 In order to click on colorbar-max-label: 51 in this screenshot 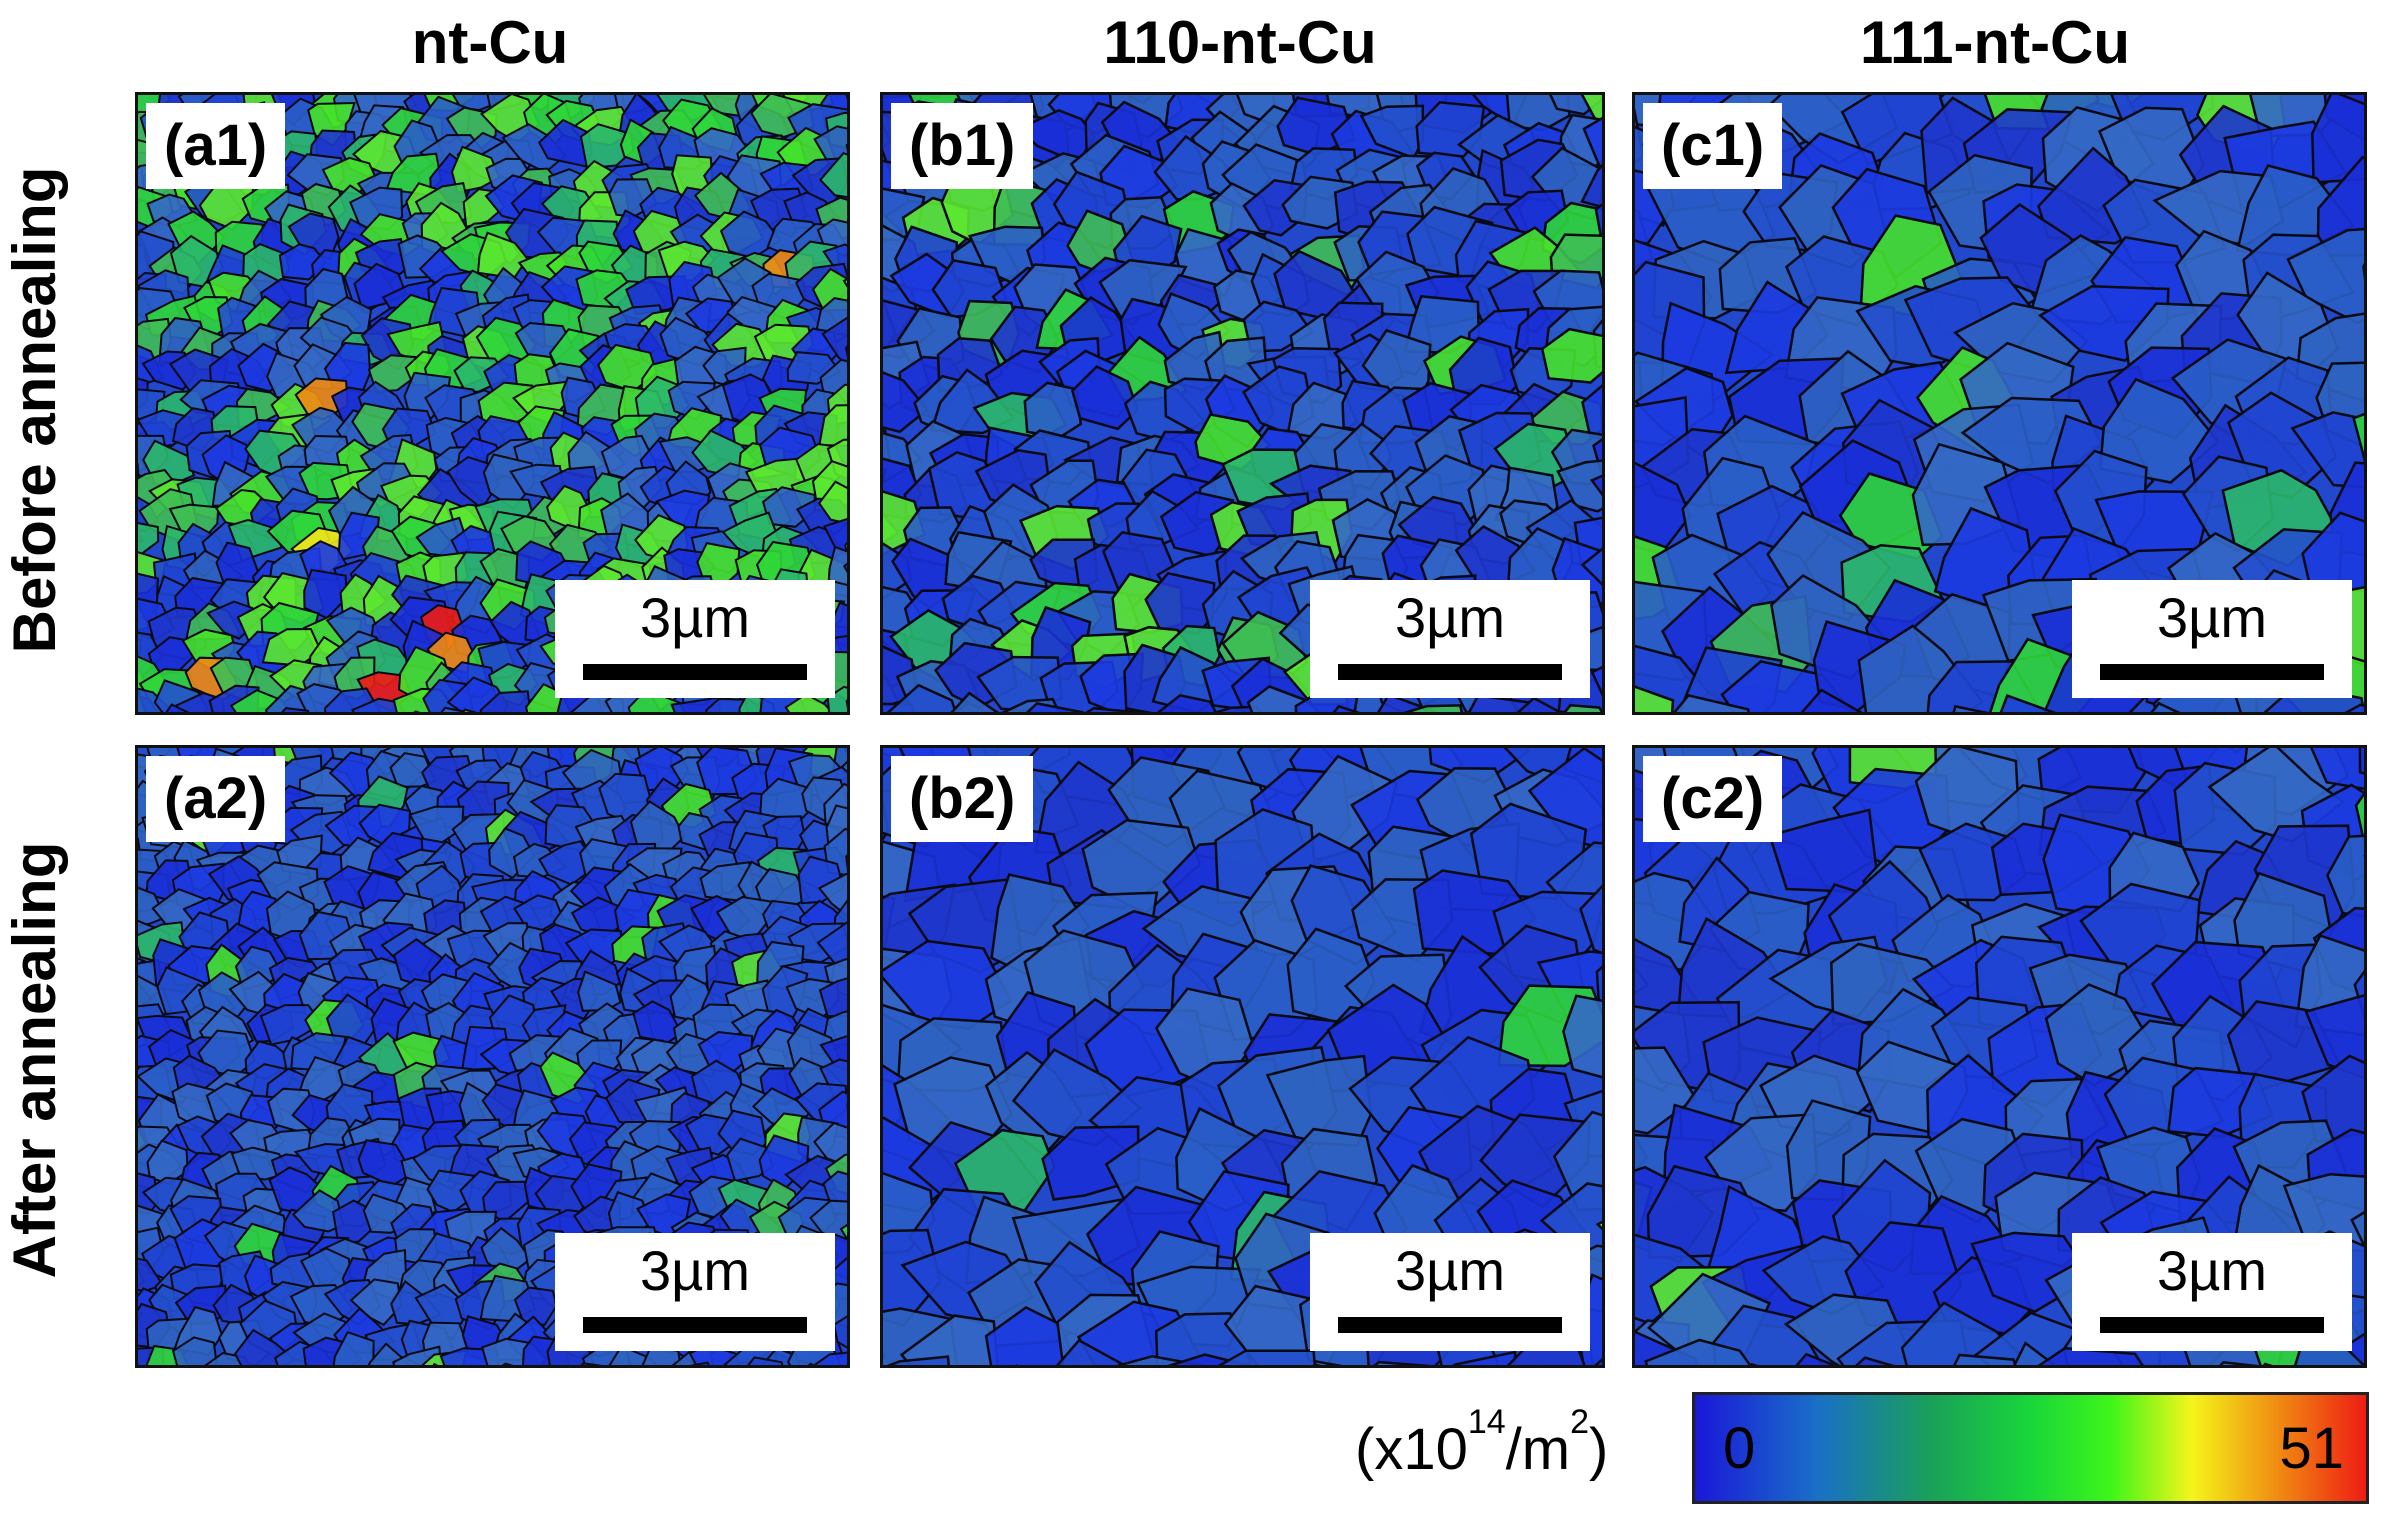, I will do `click(2311, 1448)`.